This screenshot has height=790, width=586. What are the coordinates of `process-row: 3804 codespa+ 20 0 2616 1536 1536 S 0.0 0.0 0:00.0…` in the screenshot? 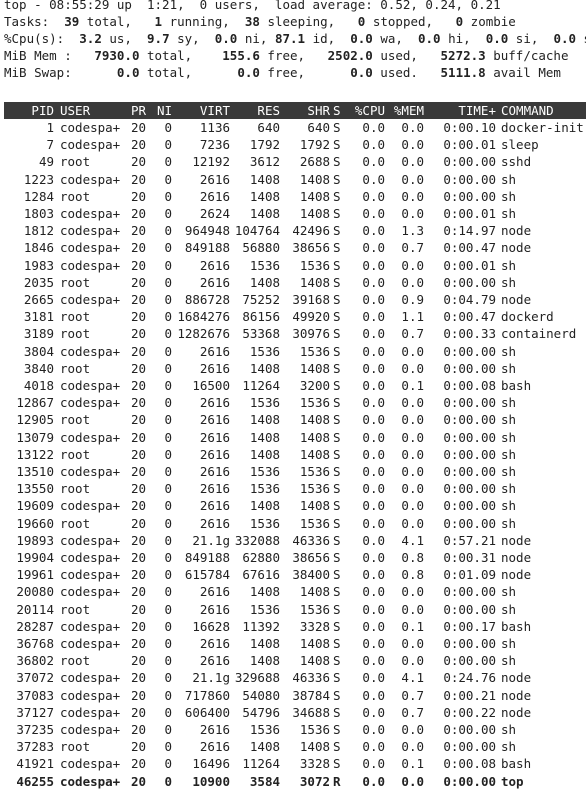 It's located at (295, 351).